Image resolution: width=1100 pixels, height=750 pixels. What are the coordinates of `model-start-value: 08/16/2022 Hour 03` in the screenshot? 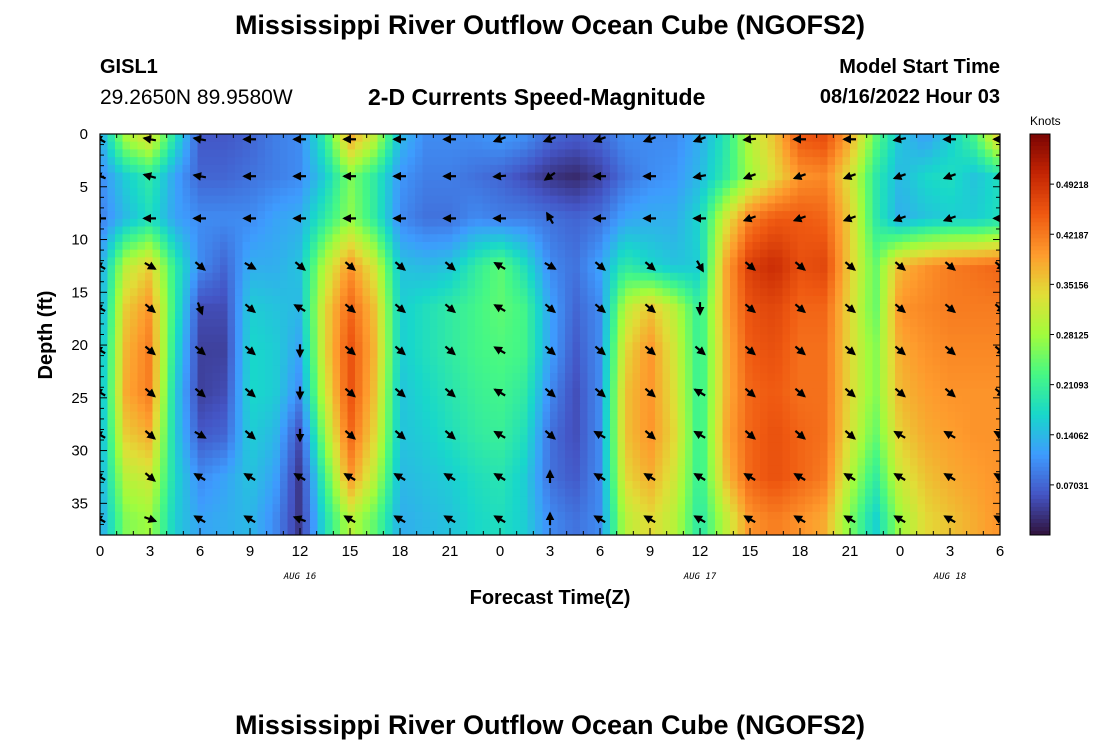 It's located at (909, 97).